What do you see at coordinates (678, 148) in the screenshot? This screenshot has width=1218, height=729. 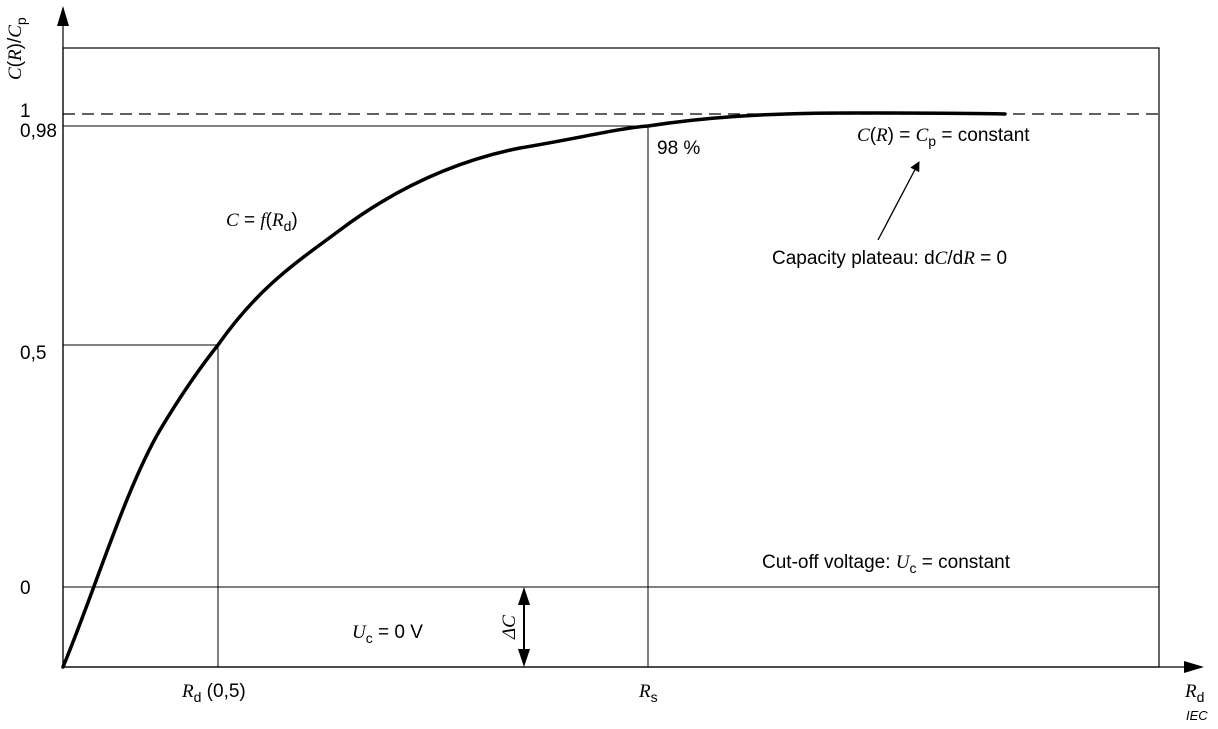 I see `percent-label: 98 %` at bounding box center [678, 148].